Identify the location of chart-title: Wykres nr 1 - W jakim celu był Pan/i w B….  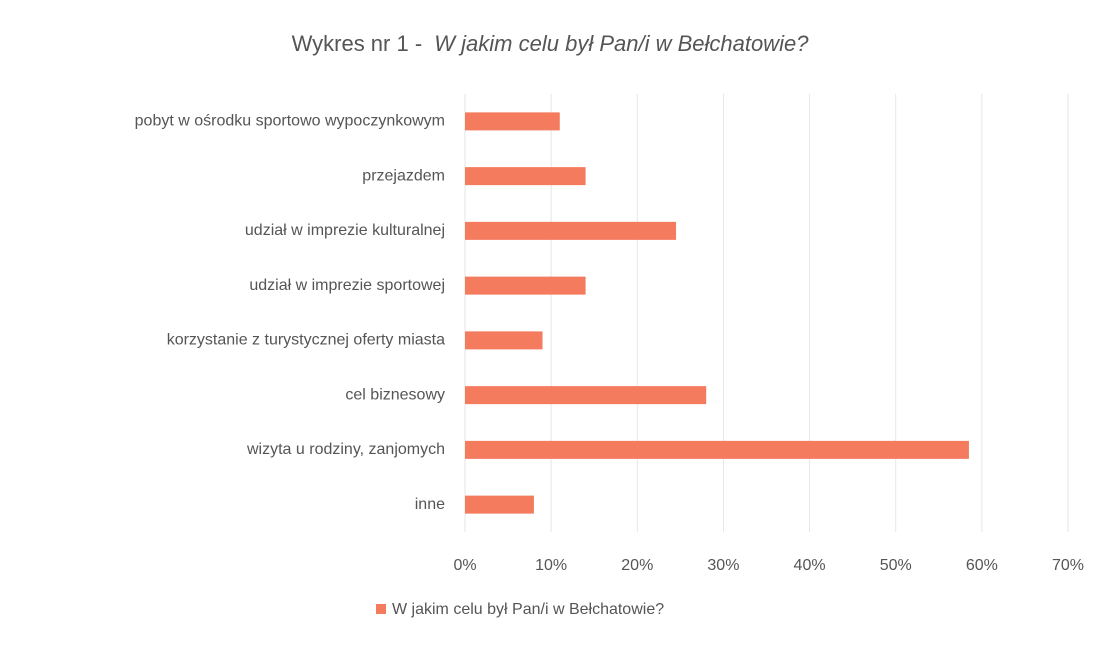
(551, 43).